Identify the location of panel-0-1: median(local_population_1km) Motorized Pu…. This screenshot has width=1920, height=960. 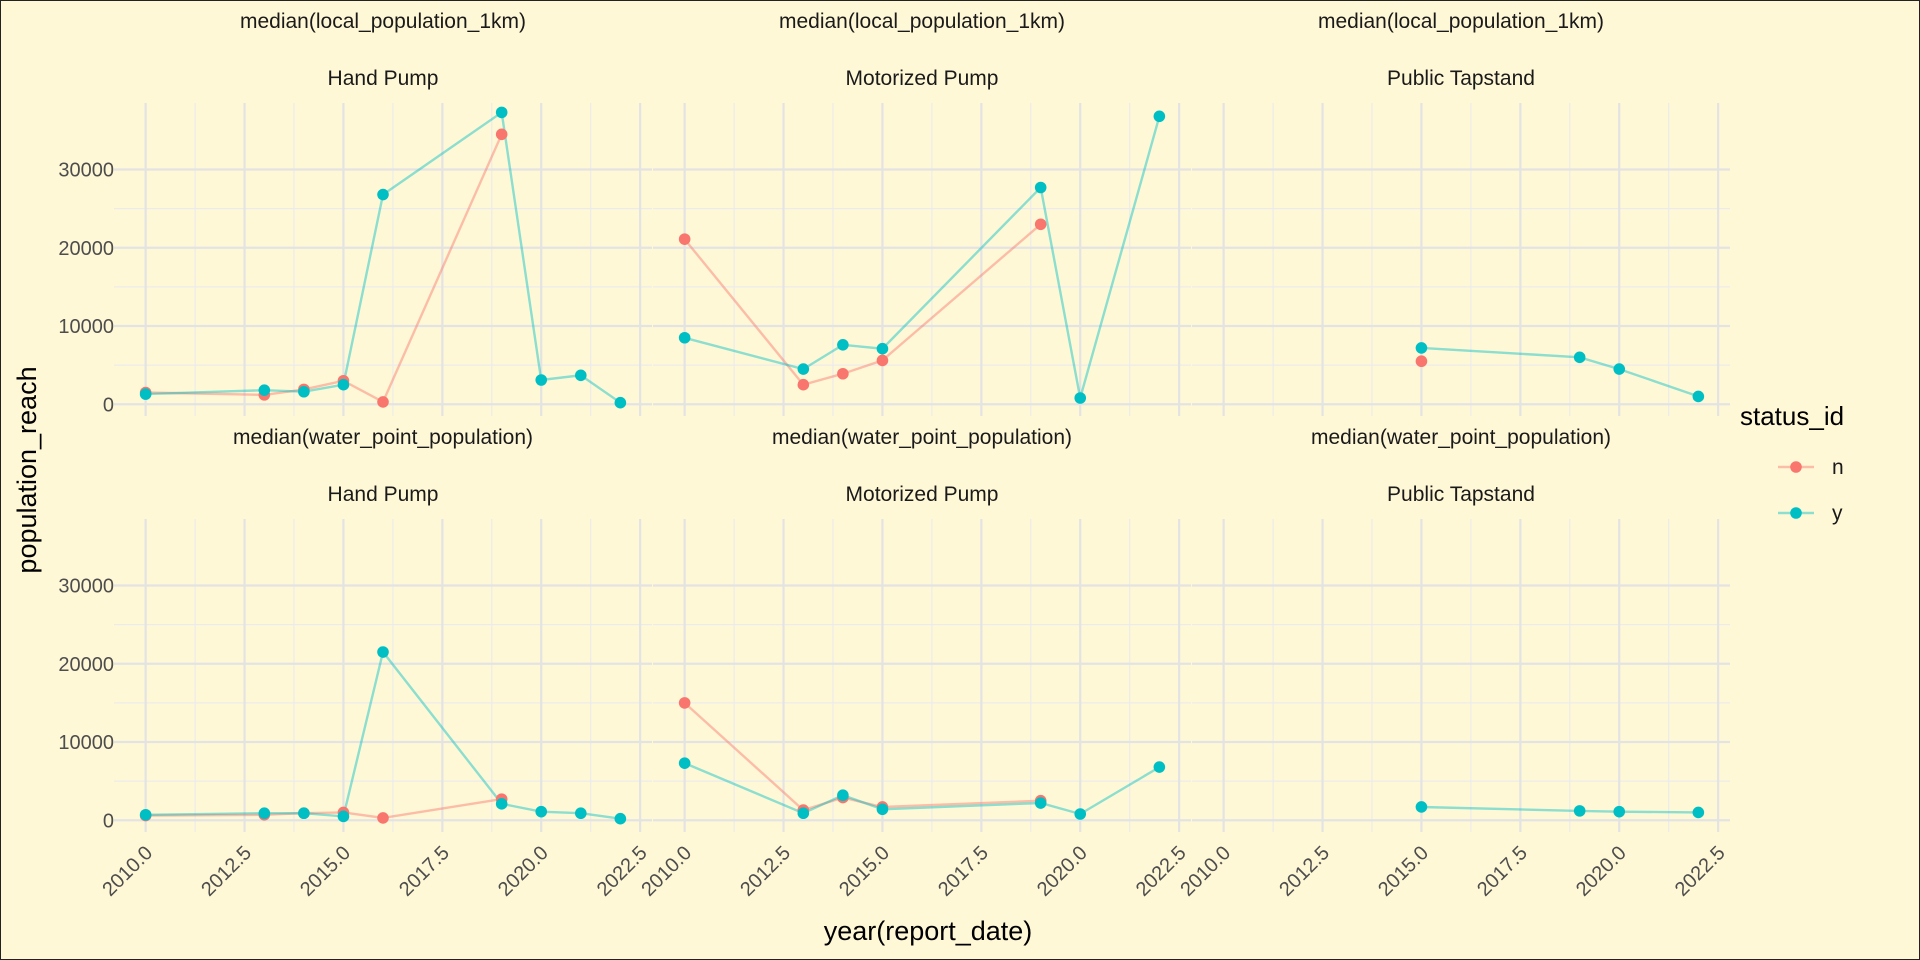
(922, 213).